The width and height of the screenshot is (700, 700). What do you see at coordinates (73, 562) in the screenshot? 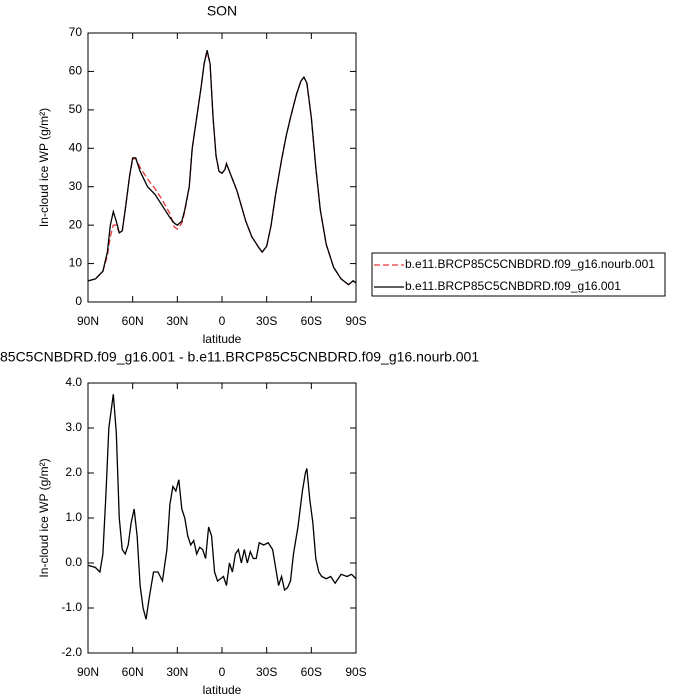
I see `y-tick-label: 0.0` at bounding box center [73, 562].